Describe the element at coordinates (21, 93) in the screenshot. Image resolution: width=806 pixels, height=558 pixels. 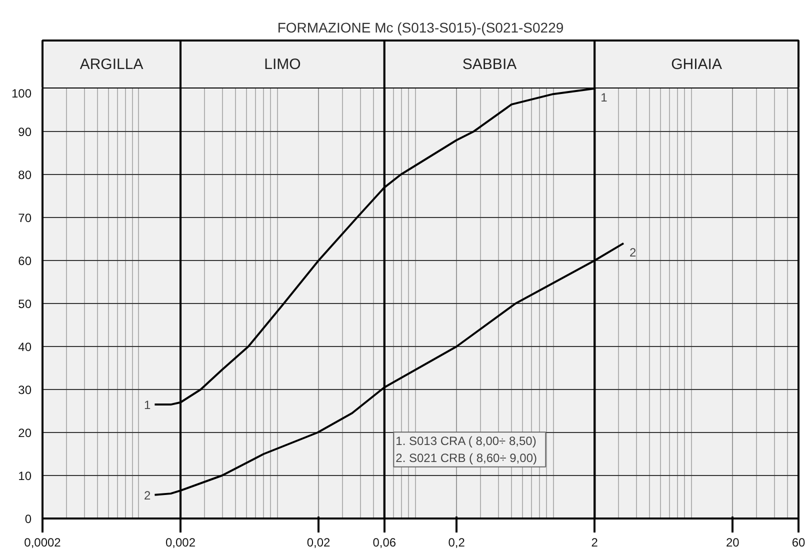
I see `y-tick-label: 100` at that location.